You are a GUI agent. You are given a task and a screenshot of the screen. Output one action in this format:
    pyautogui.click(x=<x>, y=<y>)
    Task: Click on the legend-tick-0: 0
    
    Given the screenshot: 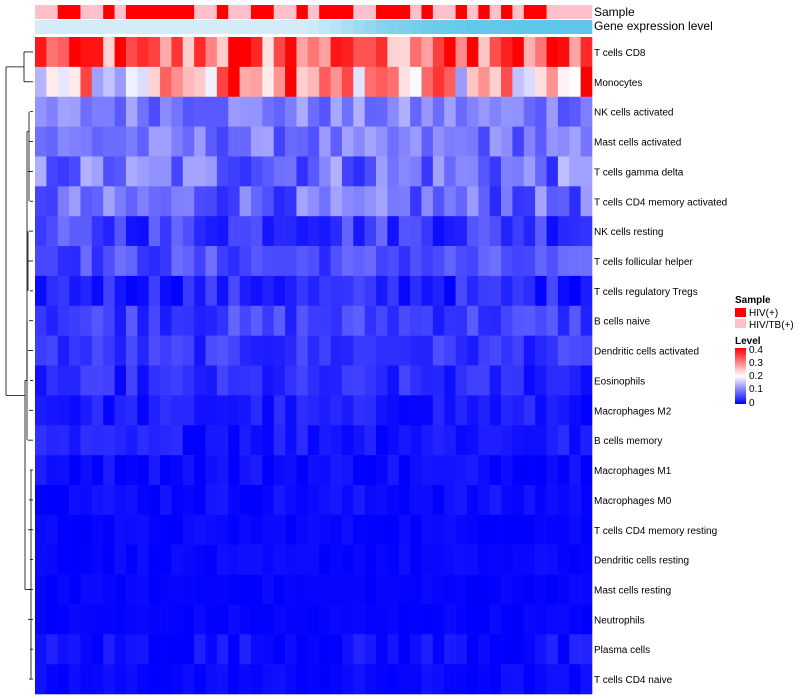 What is the action you would take?
    pyautogui.click(x=752, y=403)
    